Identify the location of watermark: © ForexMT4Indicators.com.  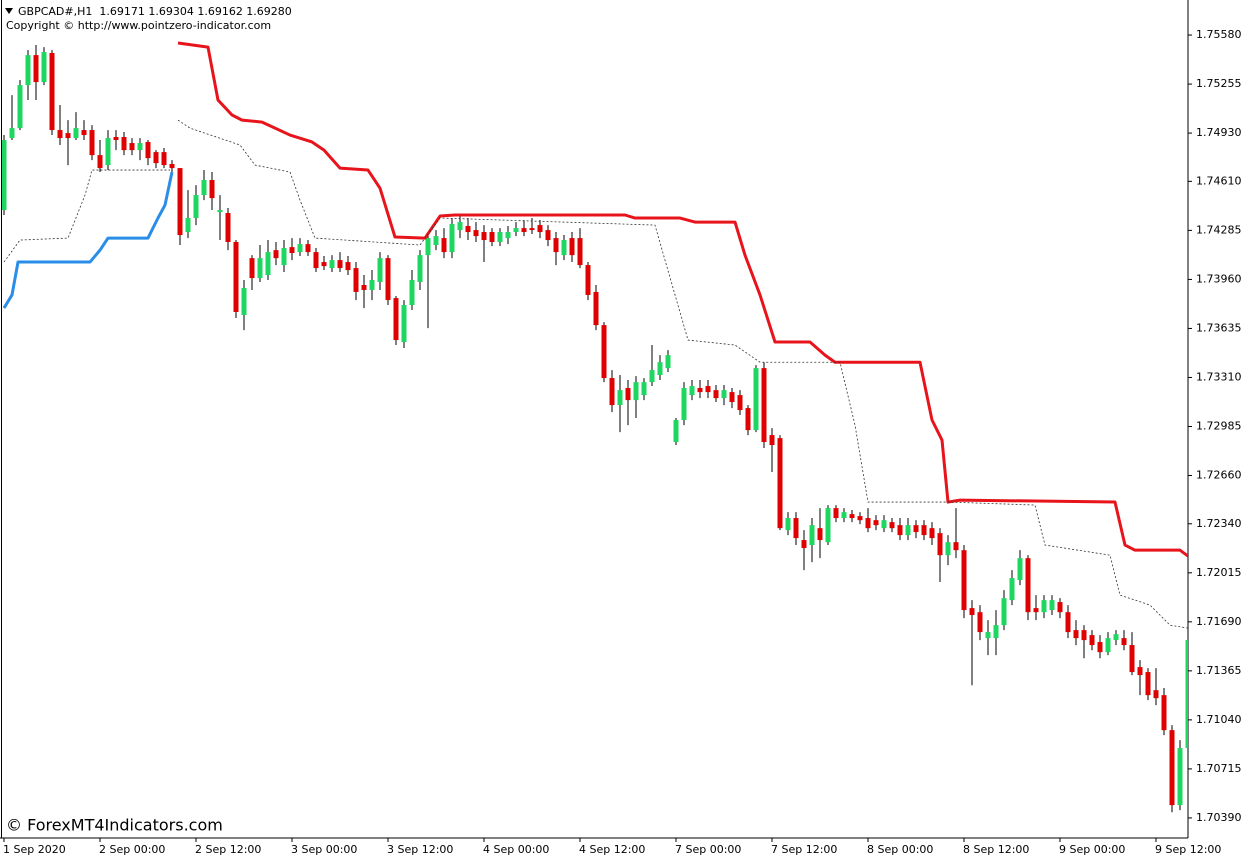
(114, 825).